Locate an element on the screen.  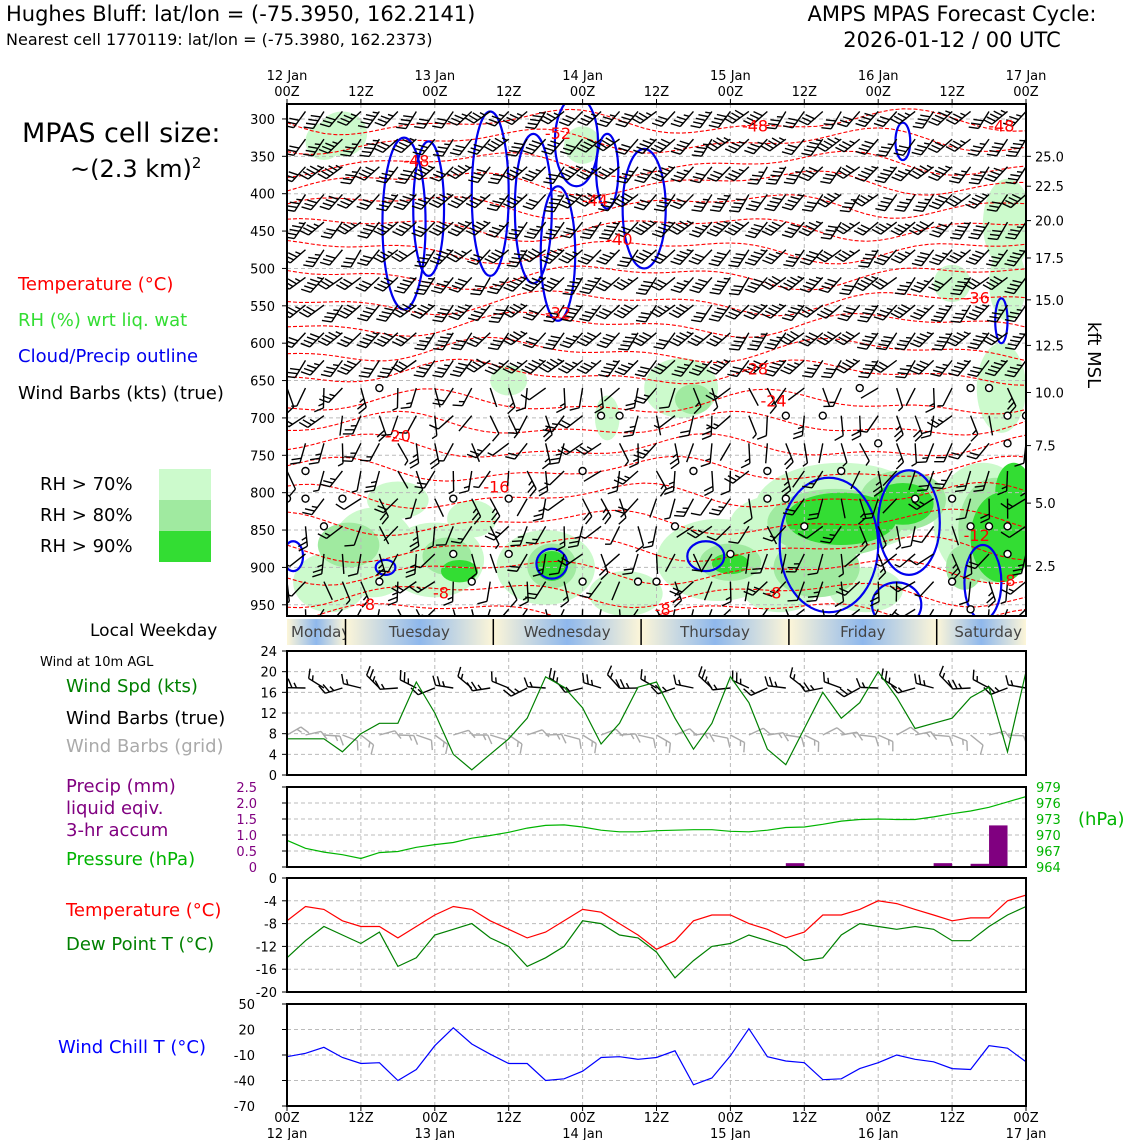
precip-tick-label: 1.5 is located at coordinates (246, 820).